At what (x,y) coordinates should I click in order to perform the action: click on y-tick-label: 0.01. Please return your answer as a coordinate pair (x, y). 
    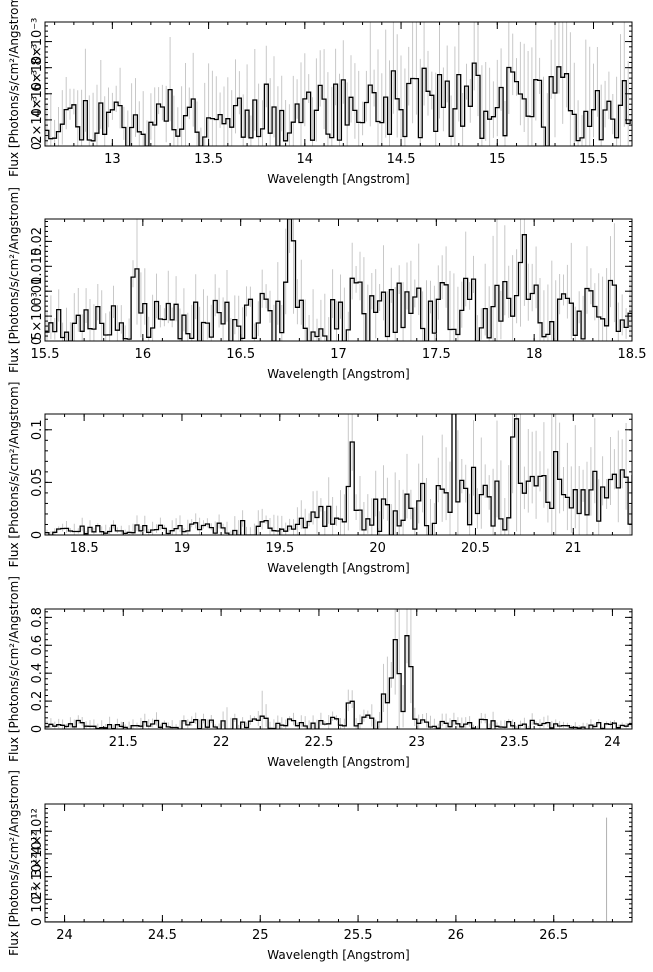
    Looking at the image, I should click on (37, 291).